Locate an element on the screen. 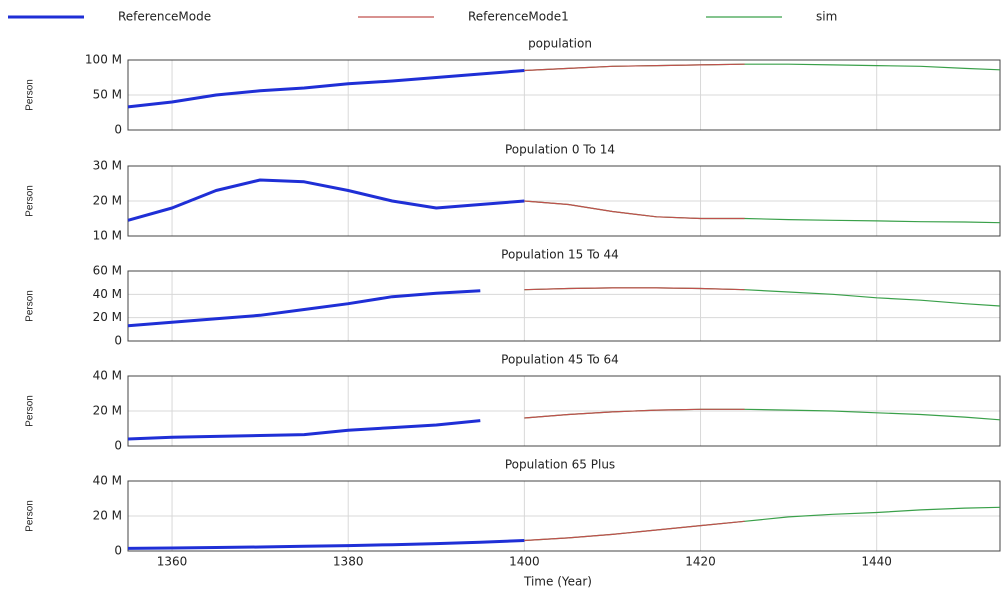 The image size is (1003, 593). legend-label: ReferenceMode is located at coordinates (164, 17).